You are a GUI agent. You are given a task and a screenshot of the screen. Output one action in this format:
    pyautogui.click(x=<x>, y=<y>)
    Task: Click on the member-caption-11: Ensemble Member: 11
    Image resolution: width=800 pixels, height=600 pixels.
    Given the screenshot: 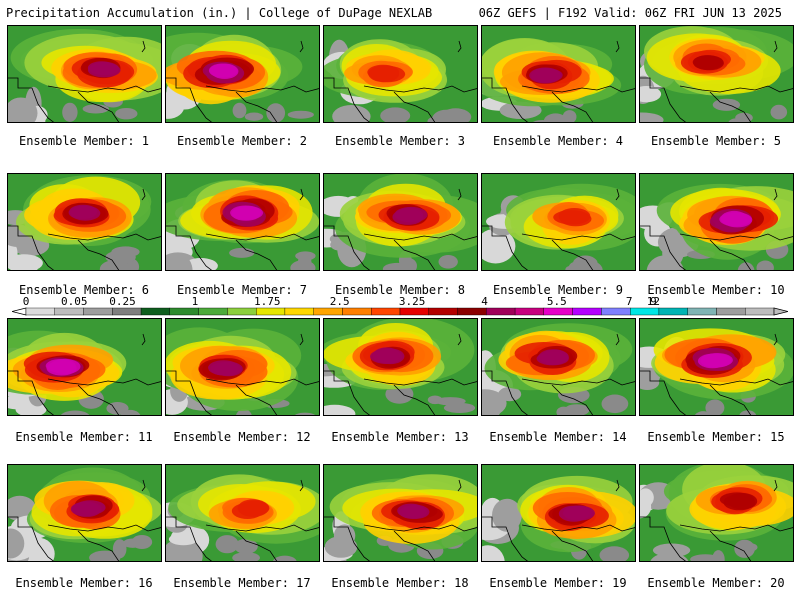 What is the action you would take?
    pyautogui.click(x=84, y=437)
    